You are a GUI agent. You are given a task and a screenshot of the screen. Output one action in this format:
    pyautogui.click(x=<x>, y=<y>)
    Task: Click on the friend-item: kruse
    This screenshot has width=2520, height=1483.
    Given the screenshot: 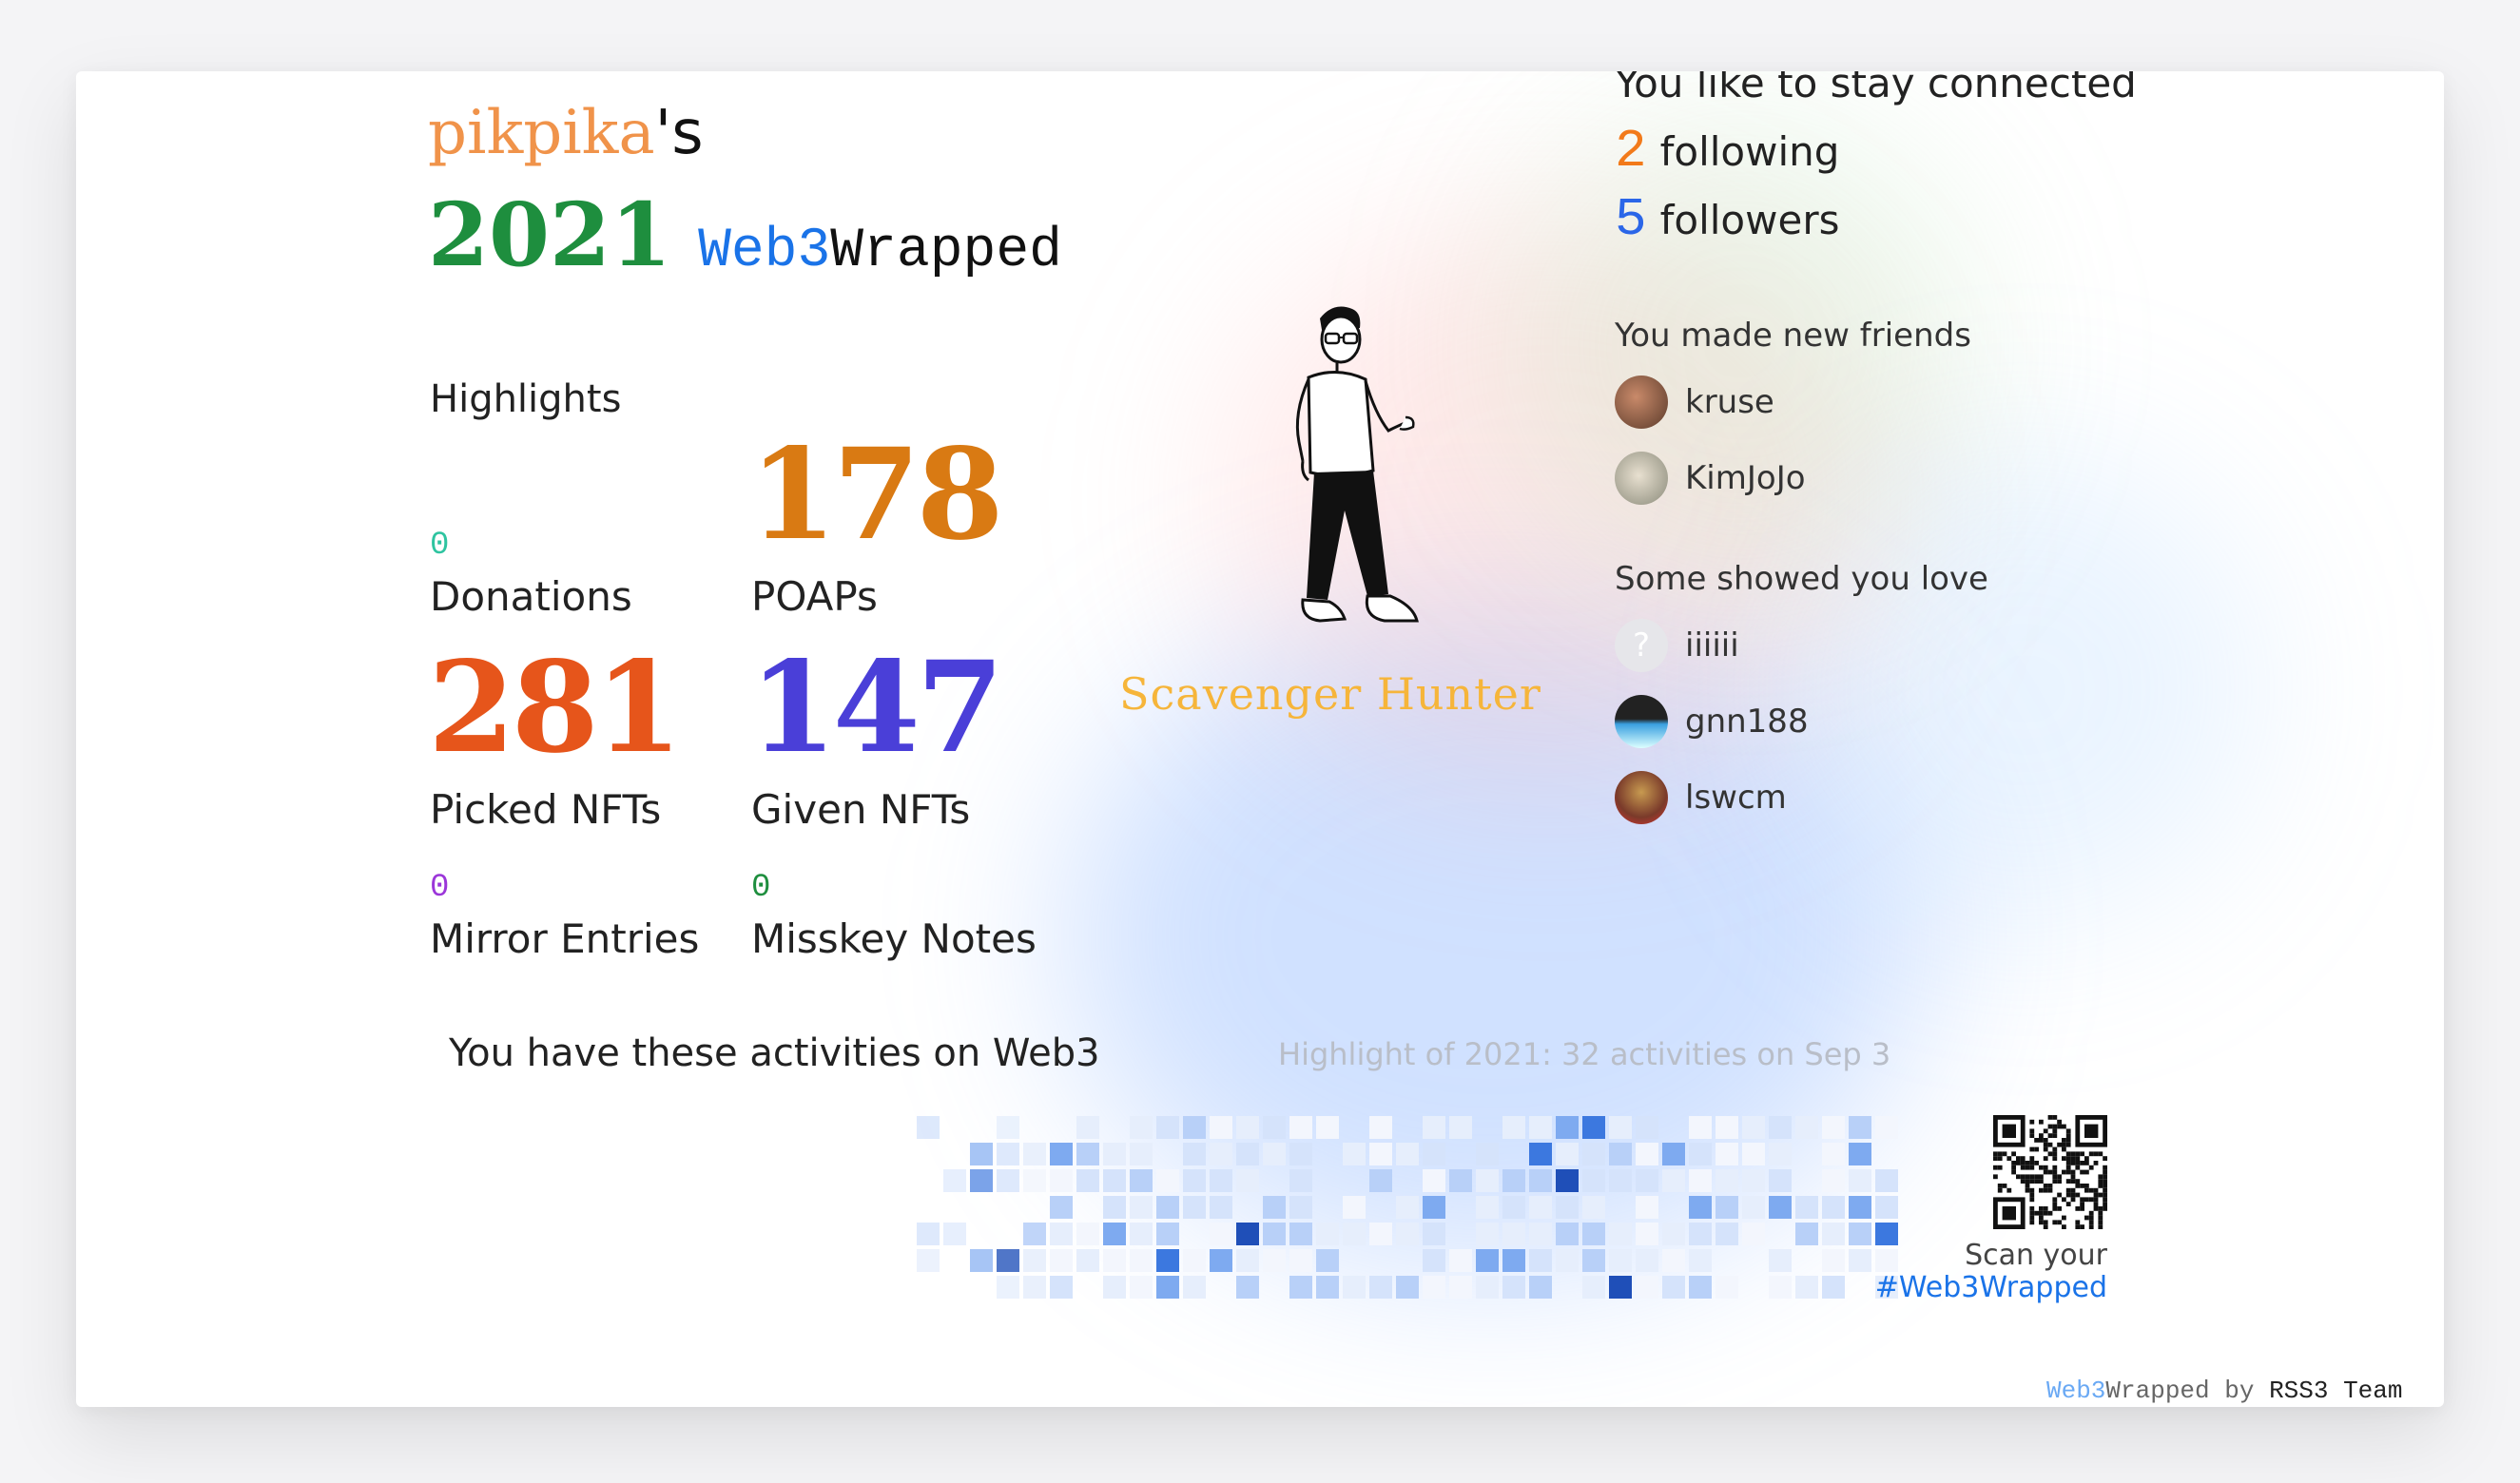 What is the action you would take?
    pyautogui.click(x=1695, y=402)
    